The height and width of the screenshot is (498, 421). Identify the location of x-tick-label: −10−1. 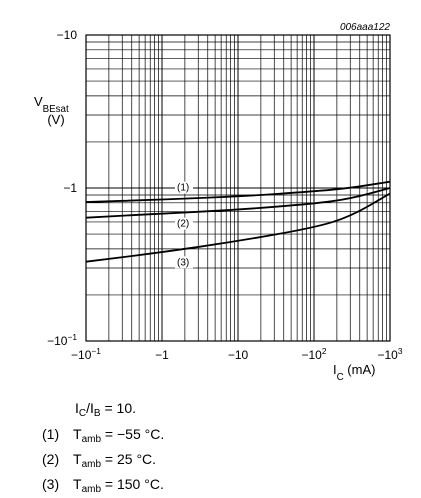
(86, 354).